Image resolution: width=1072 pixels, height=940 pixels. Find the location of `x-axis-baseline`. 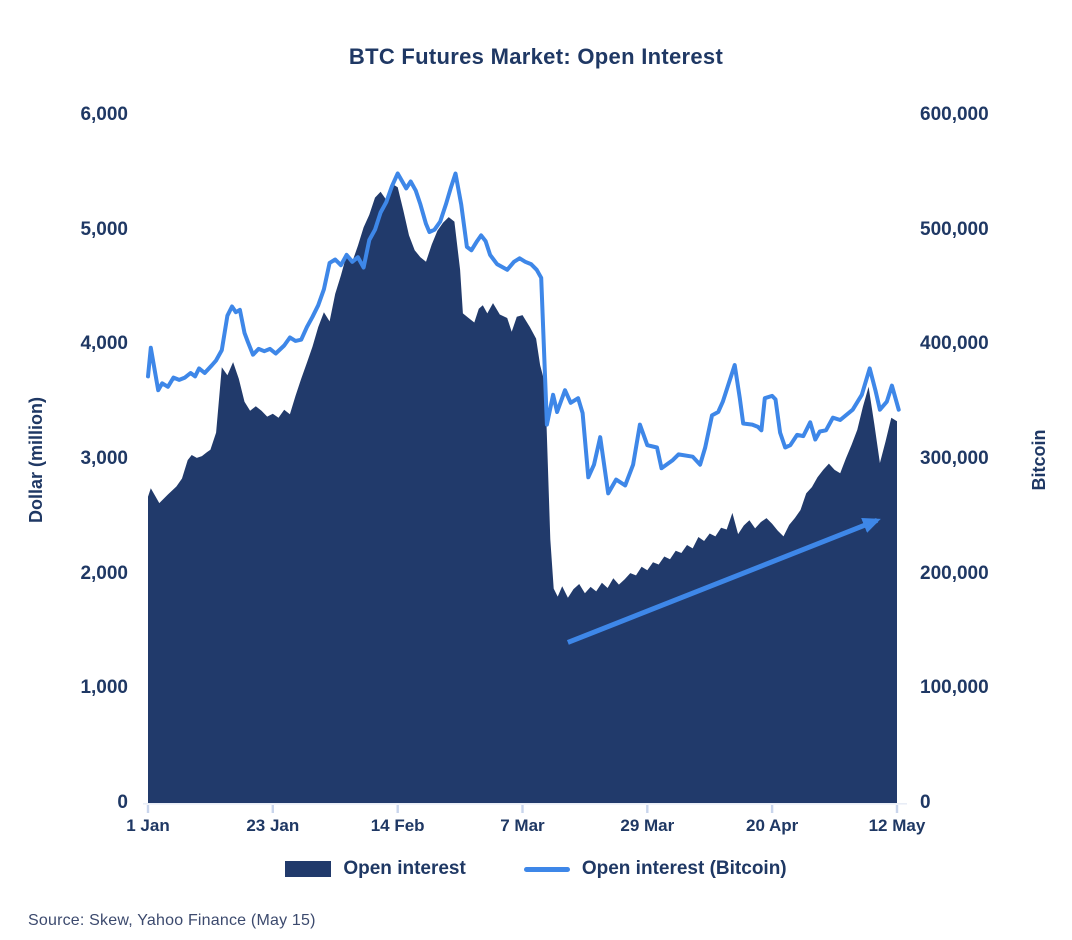

x-axis-baseline is located at coordinates (525, 804).